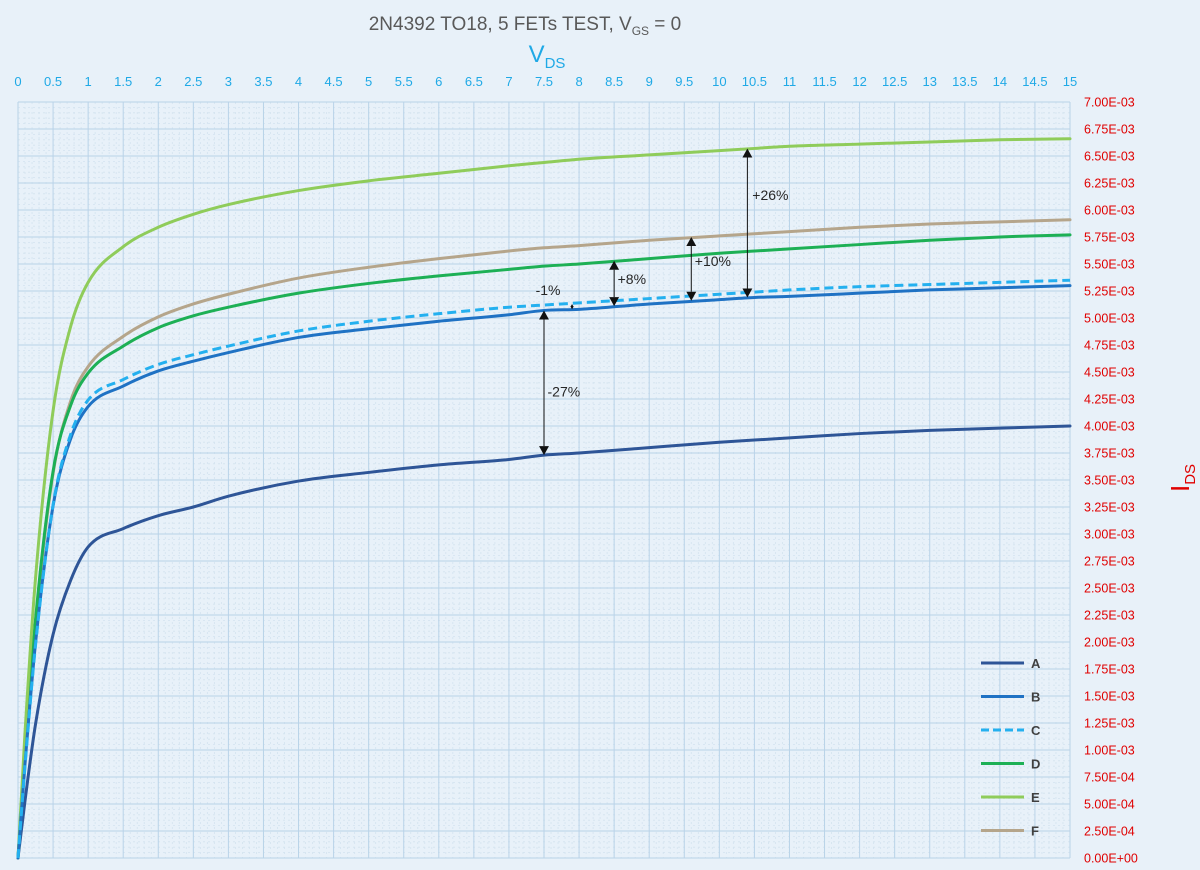 This screenshot has width=1200, height=870. Describe the element at coordinates (1109, 535) in the screenshot. I see `y-tick-label: 3.00E-03` at that location.